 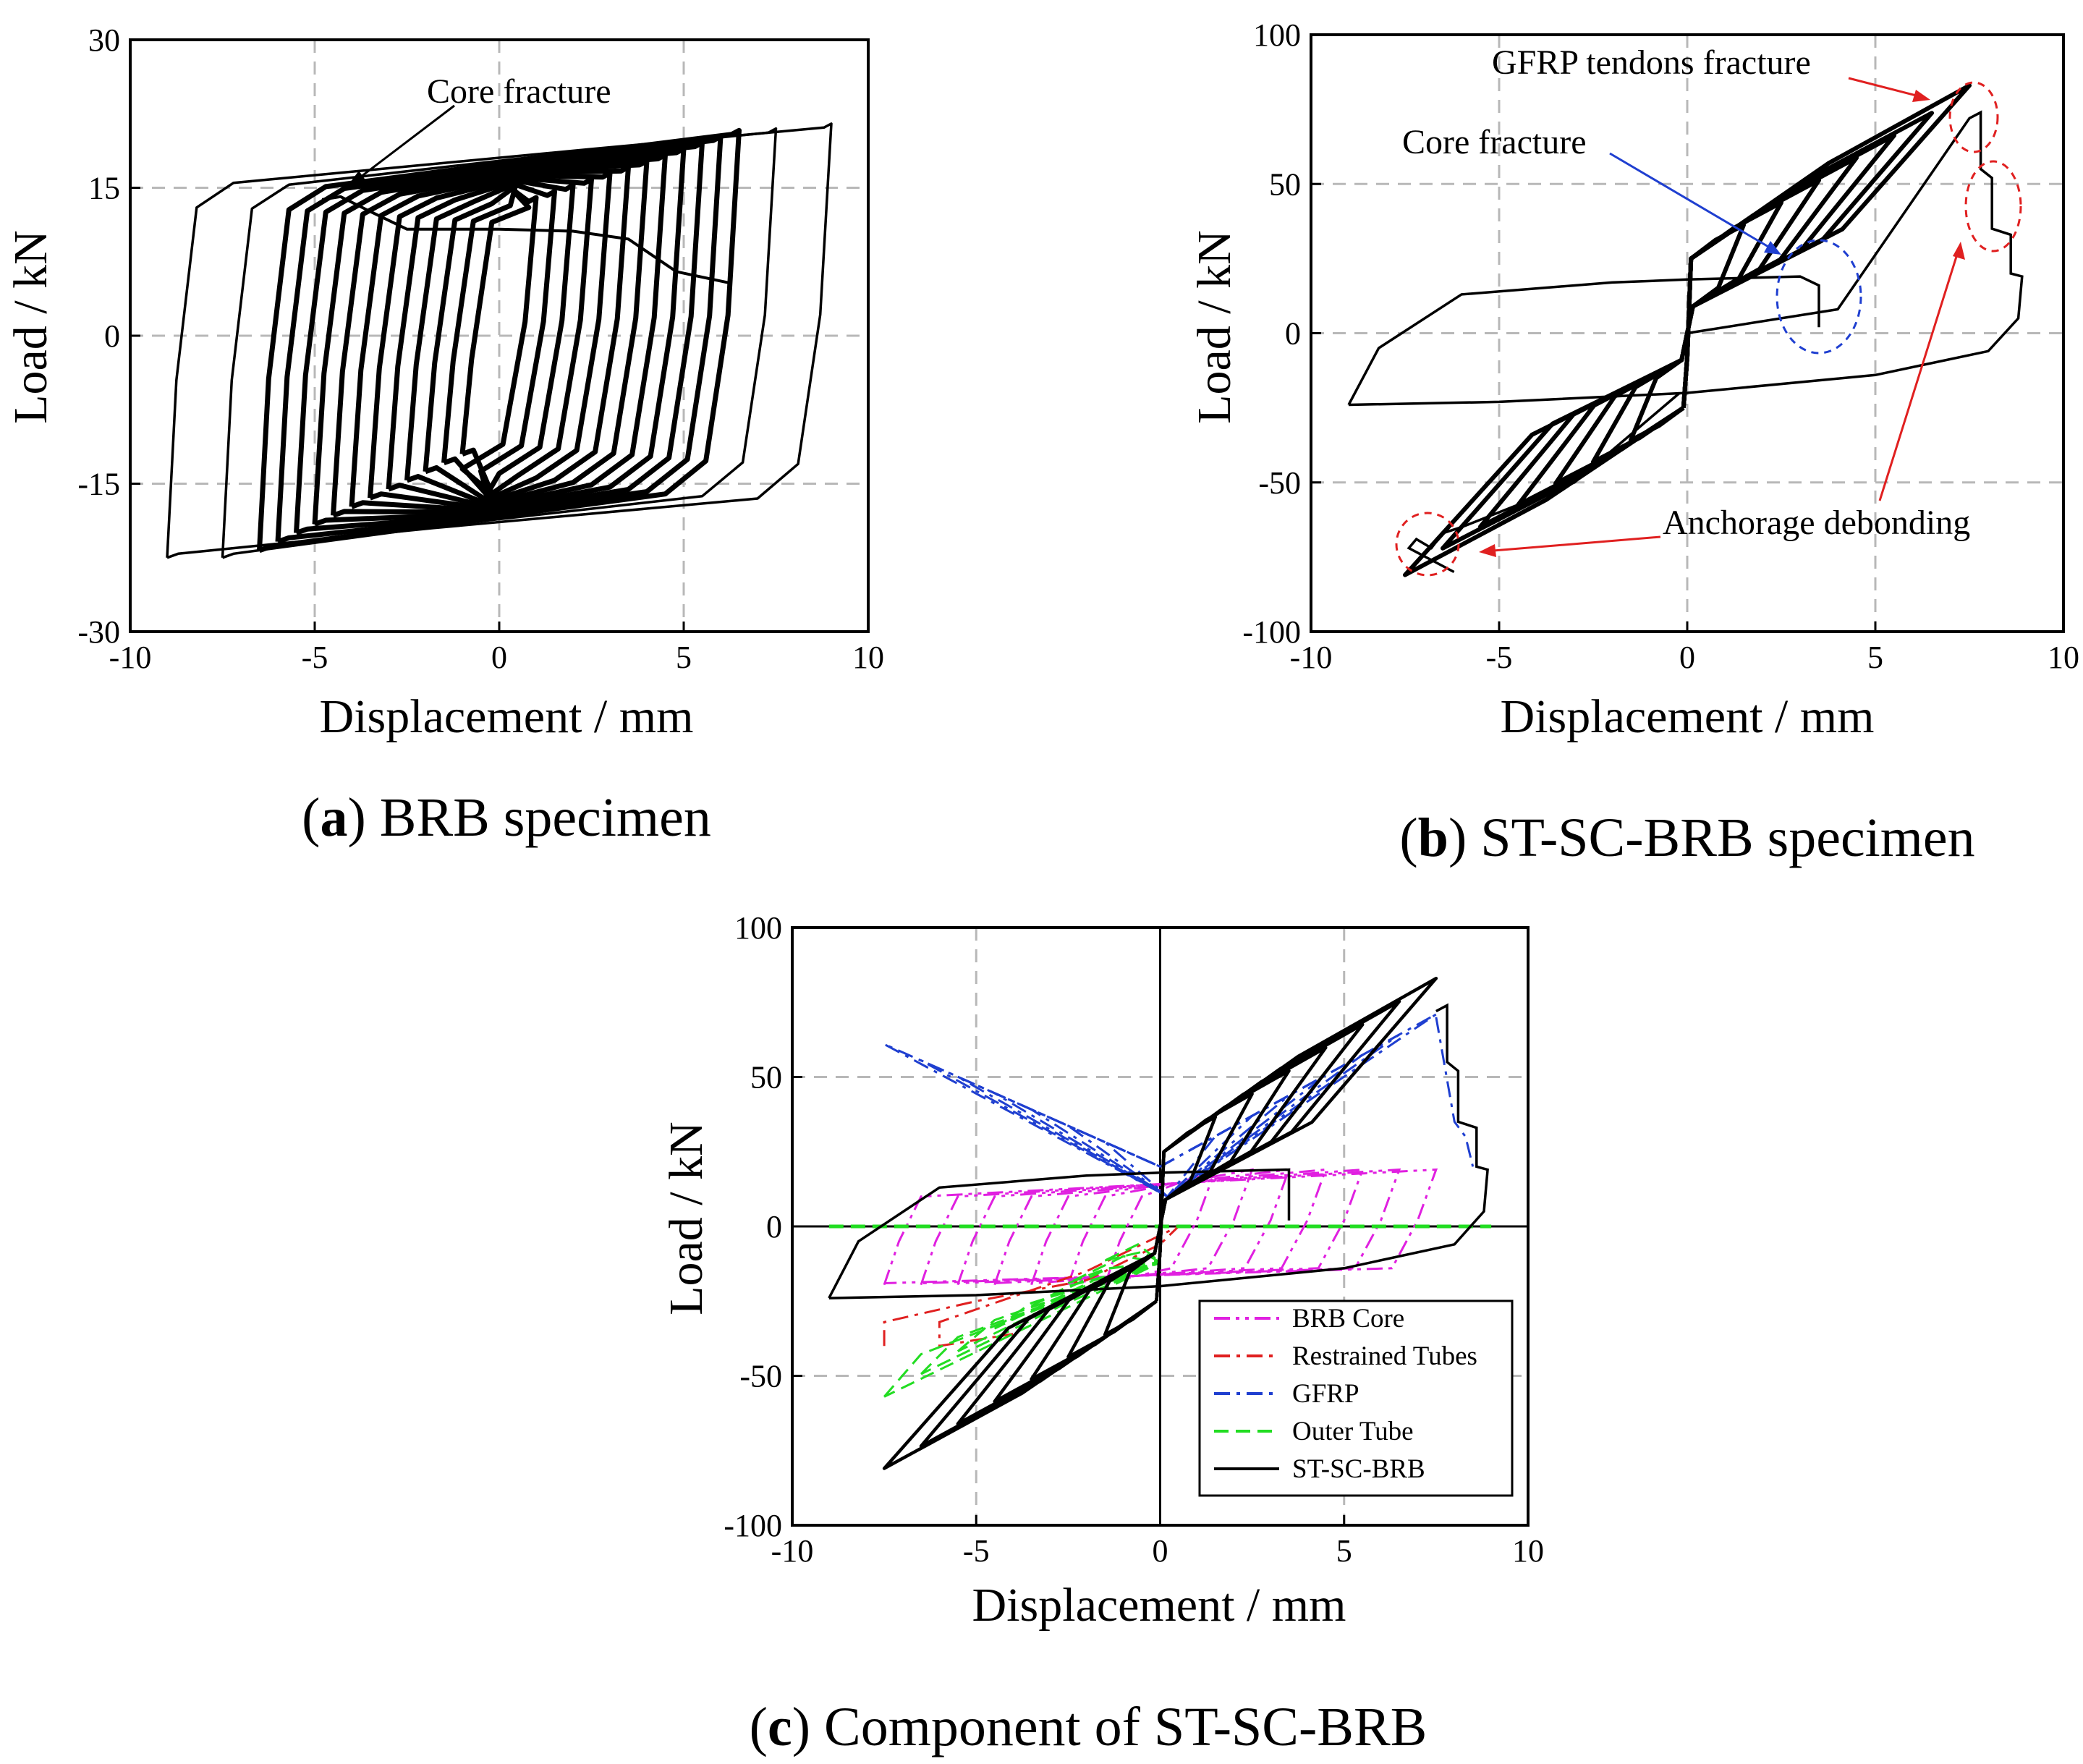 I want to click on panel-a-y-axis-title: Load / kN, so click(x=30, y=327).